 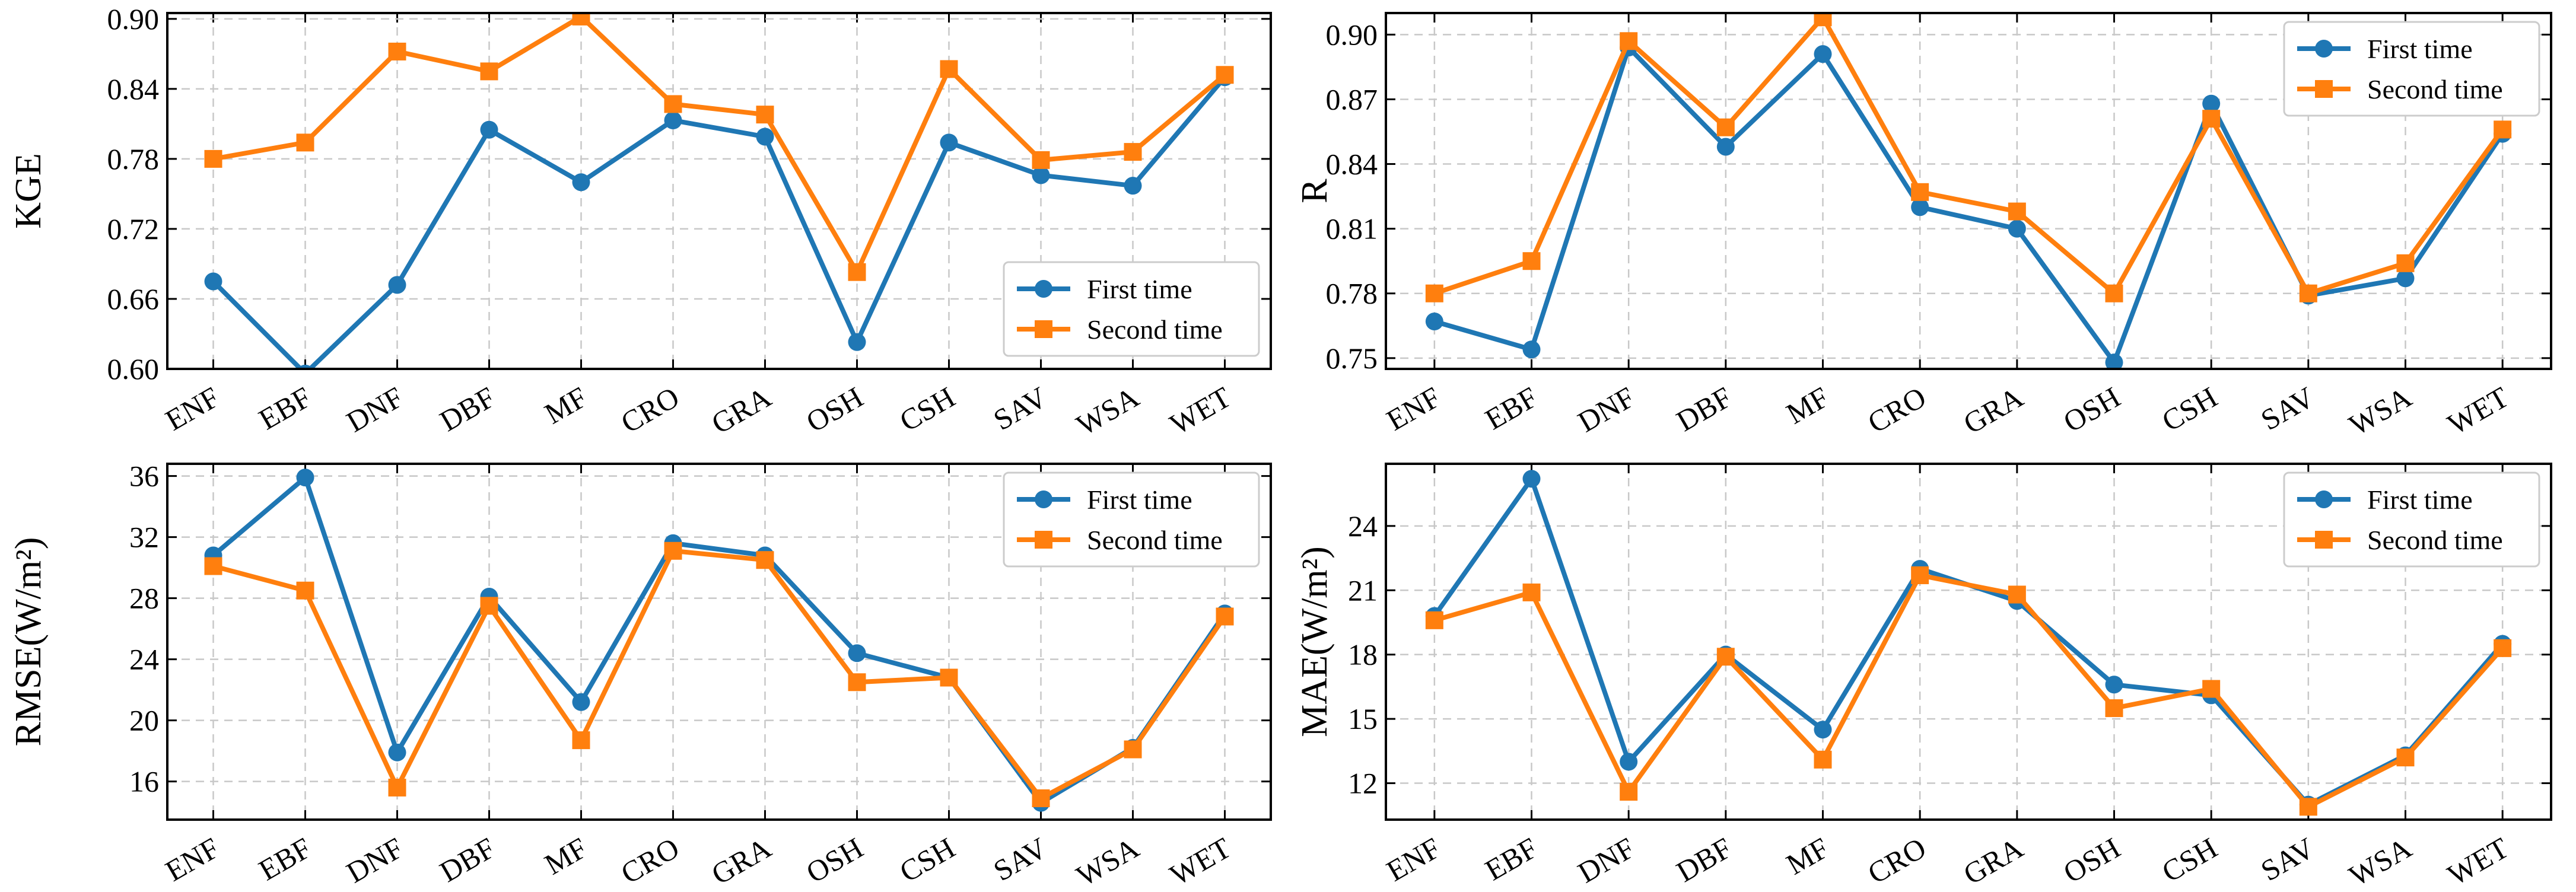 I want to click on series-line-first-time, so click(x=719, y=222).